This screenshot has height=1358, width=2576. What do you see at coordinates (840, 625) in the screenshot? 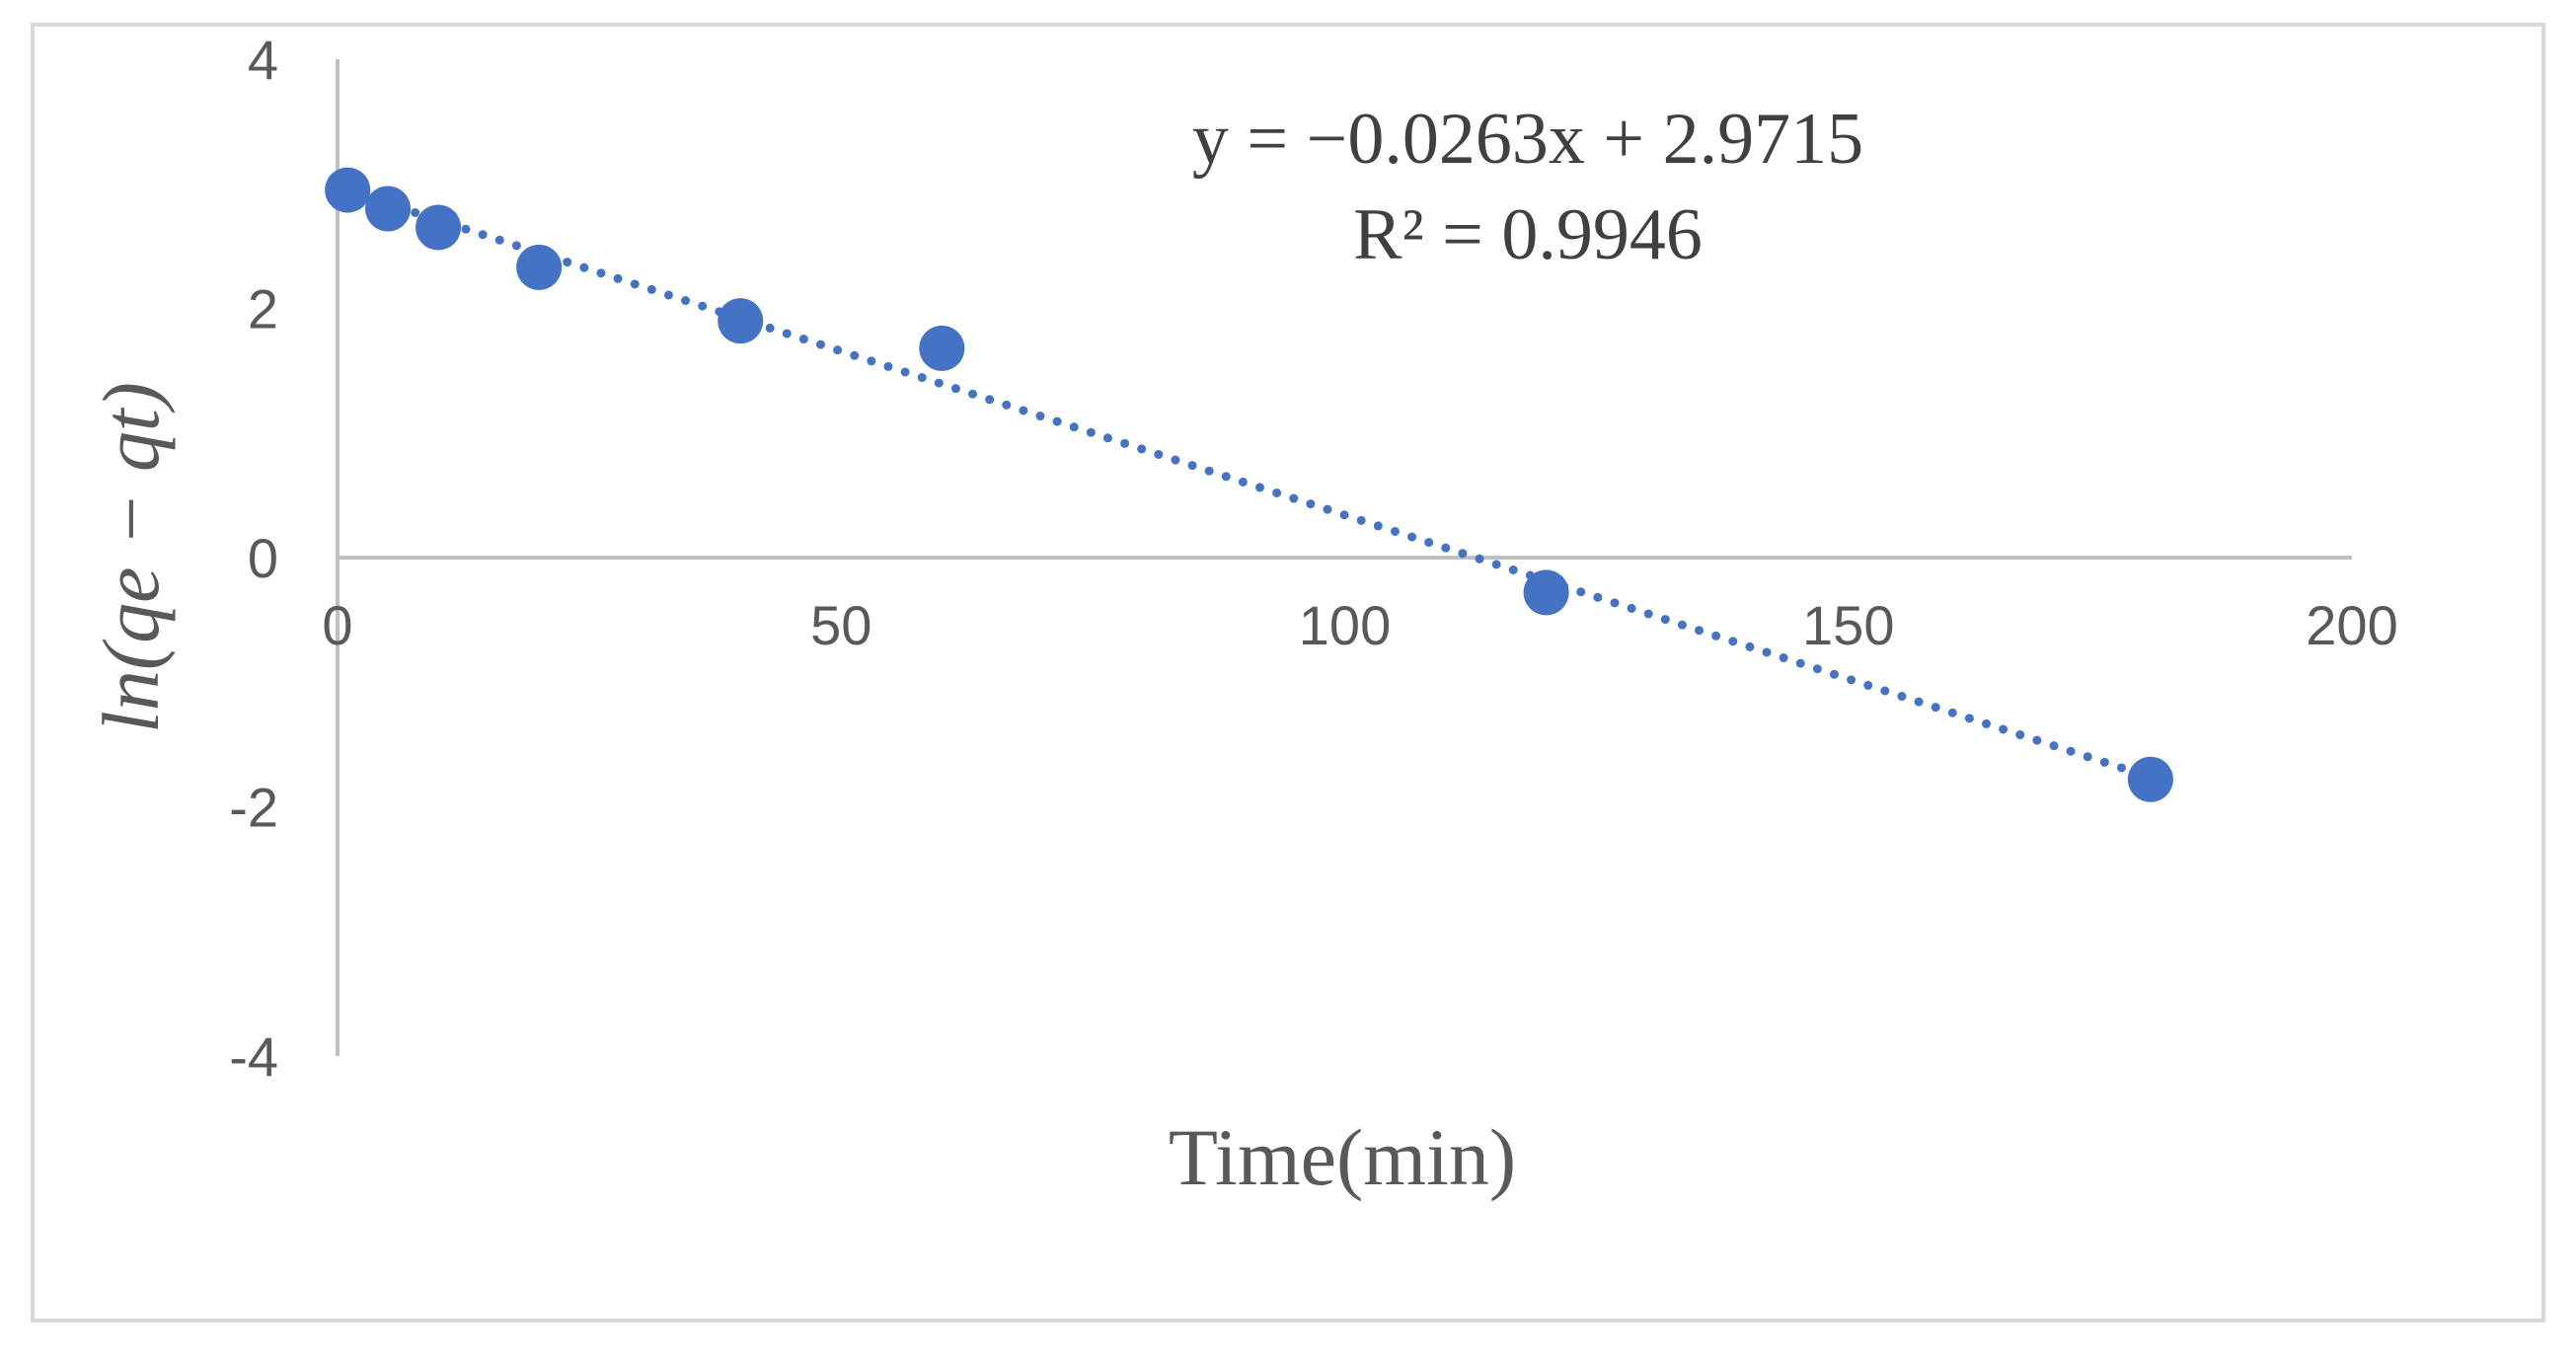
I see `x-tick-label: 50` at bounding box center [840, 625].